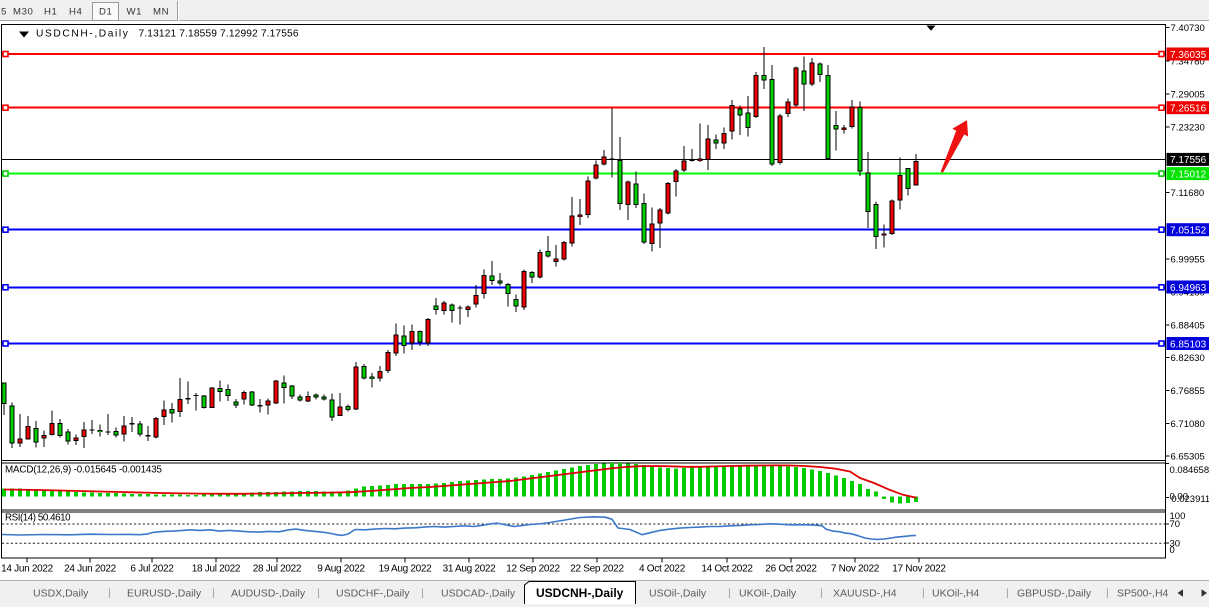 This screenshot has height=612, width=1209. I want to click on svg-text: 7.15012, so click(1188, 174).